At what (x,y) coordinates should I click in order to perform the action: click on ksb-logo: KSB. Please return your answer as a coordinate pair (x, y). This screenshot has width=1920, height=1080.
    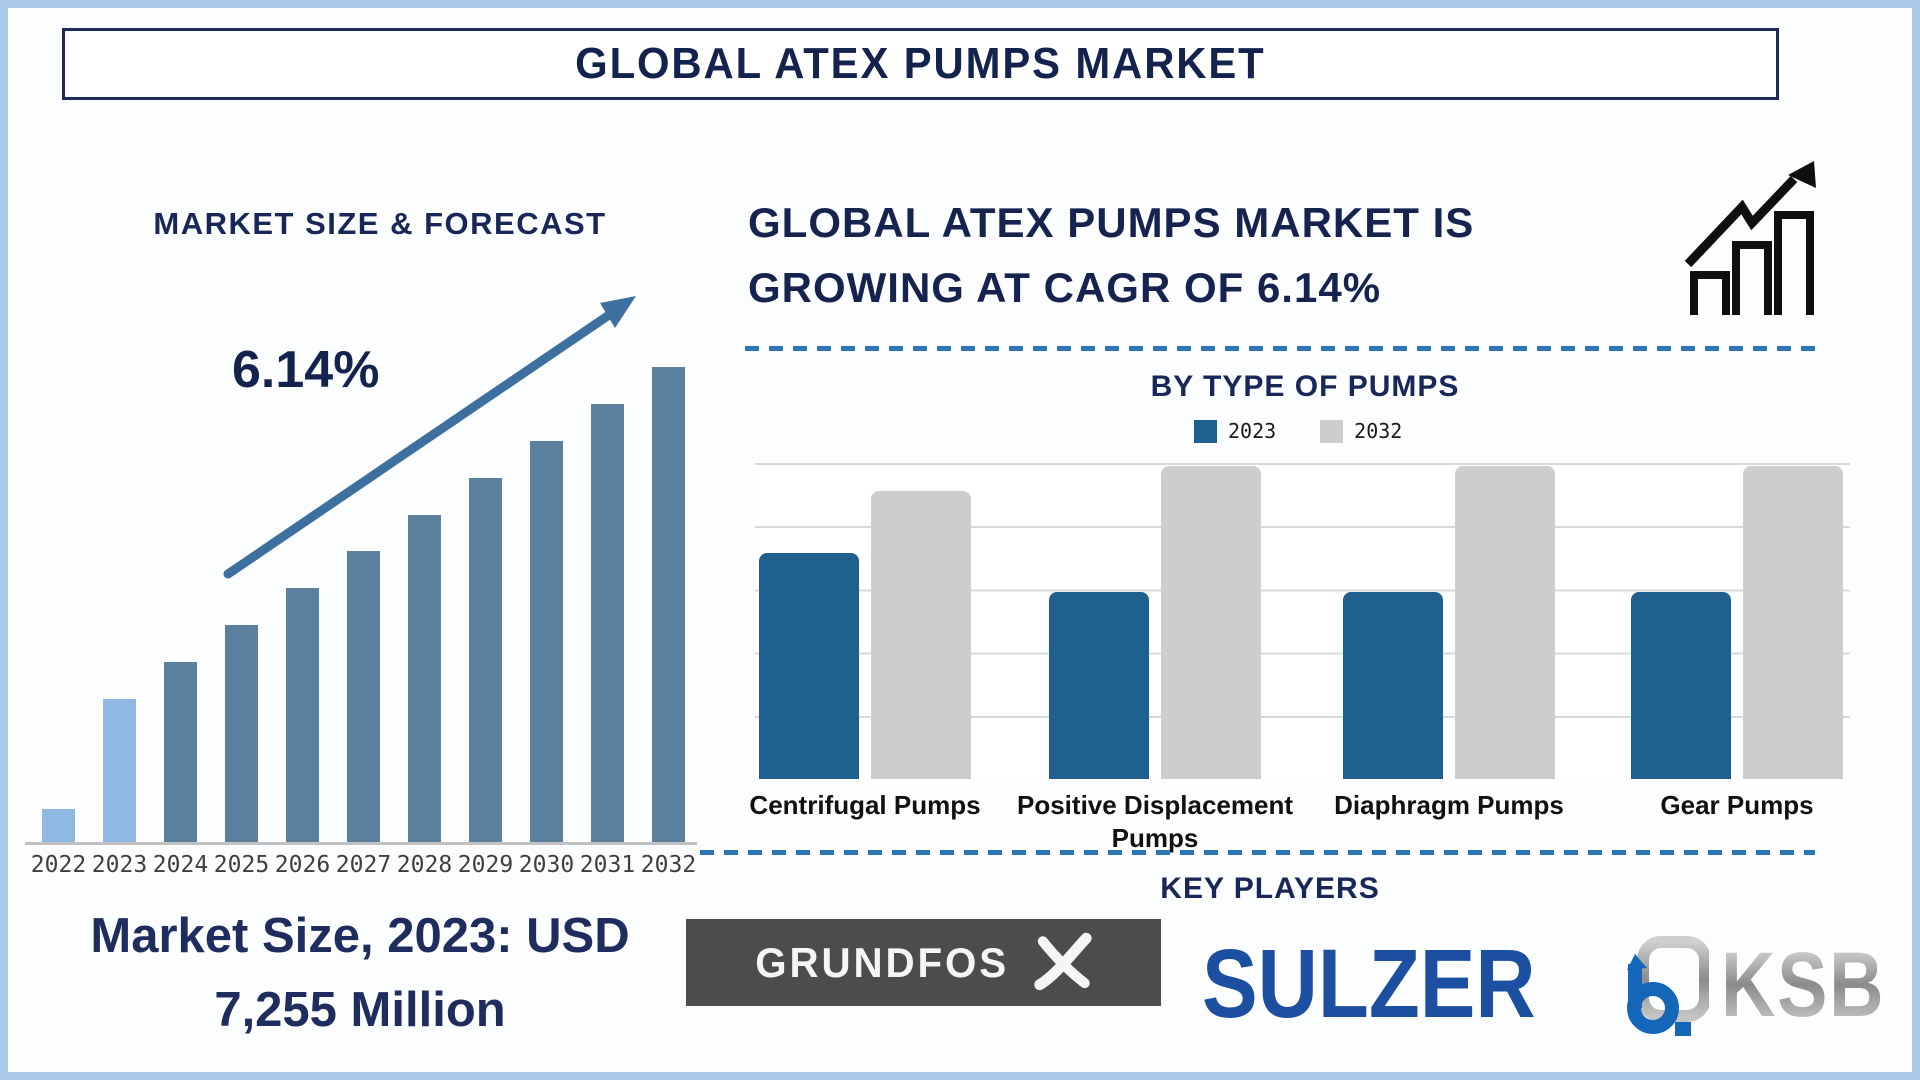
    Looking at the image, I should click on (1771, 986).